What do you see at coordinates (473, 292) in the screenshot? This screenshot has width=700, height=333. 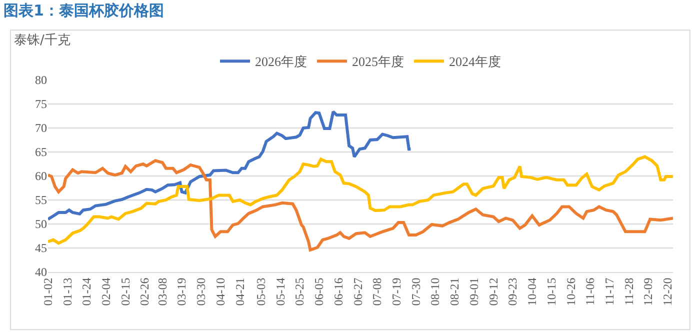 I see `x-tick-label: 09-01` at bounding box center [473, 292].